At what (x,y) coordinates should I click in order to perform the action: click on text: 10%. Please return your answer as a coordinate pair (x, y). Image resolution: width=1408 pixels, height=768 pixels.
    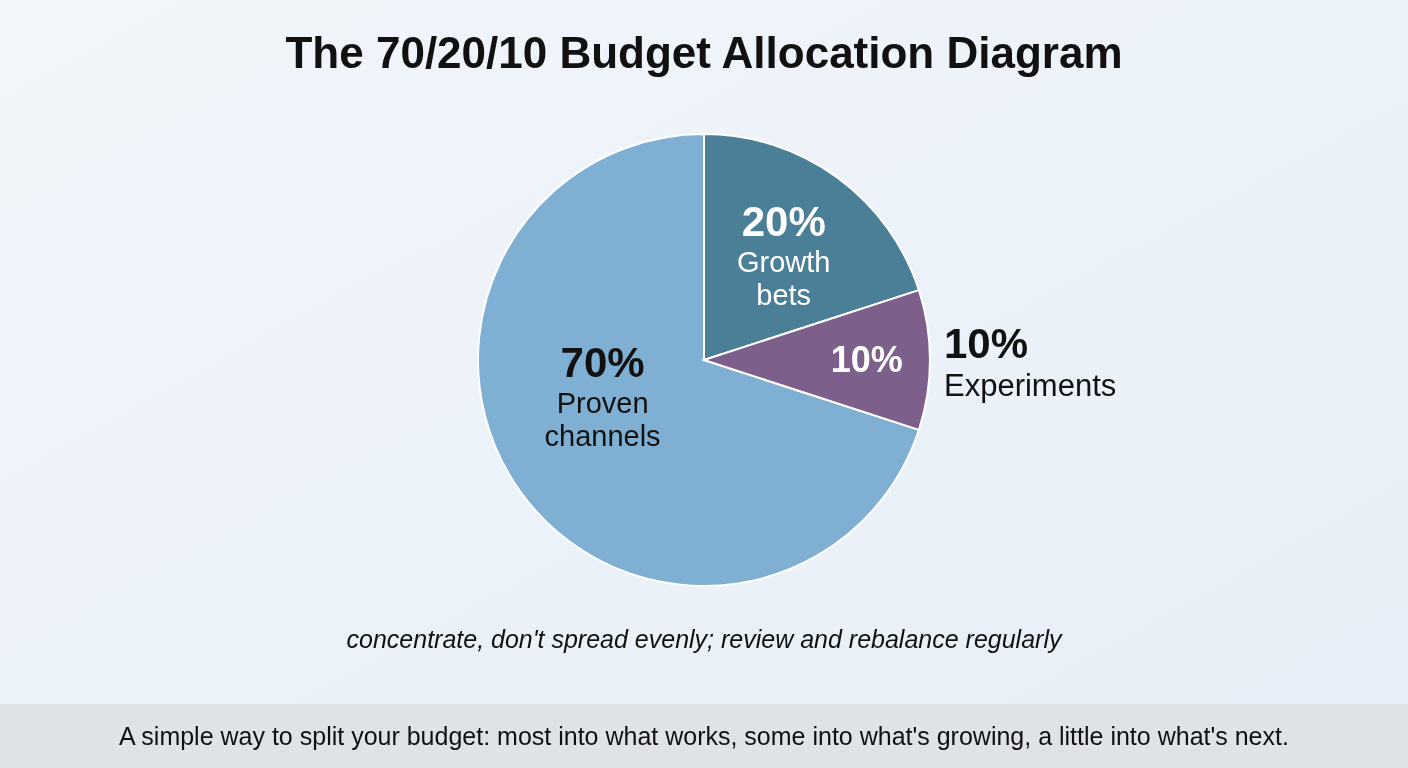
    Looking at the image, I should click on (986, 343).